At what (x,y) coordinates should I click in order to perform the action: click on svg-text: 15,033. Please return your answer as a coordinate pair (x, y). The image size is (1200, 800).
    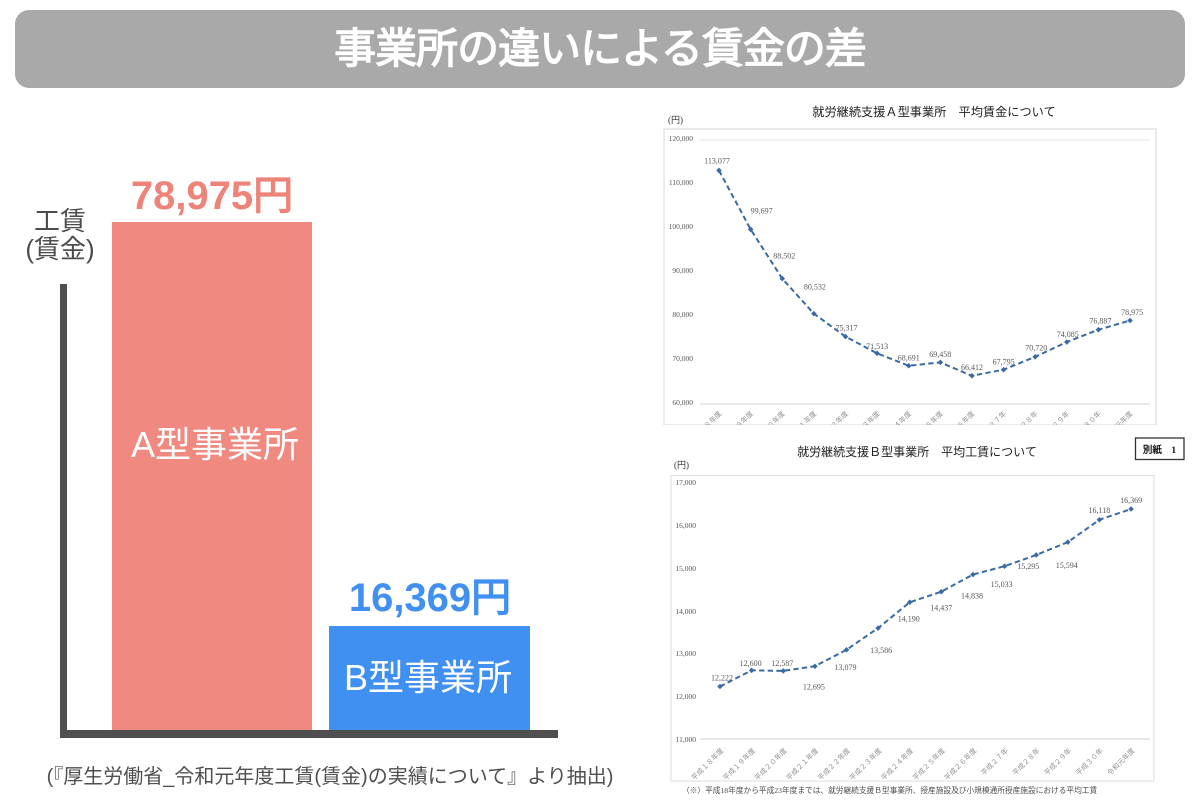
    Looking at the image, I should click on (1002, 584).